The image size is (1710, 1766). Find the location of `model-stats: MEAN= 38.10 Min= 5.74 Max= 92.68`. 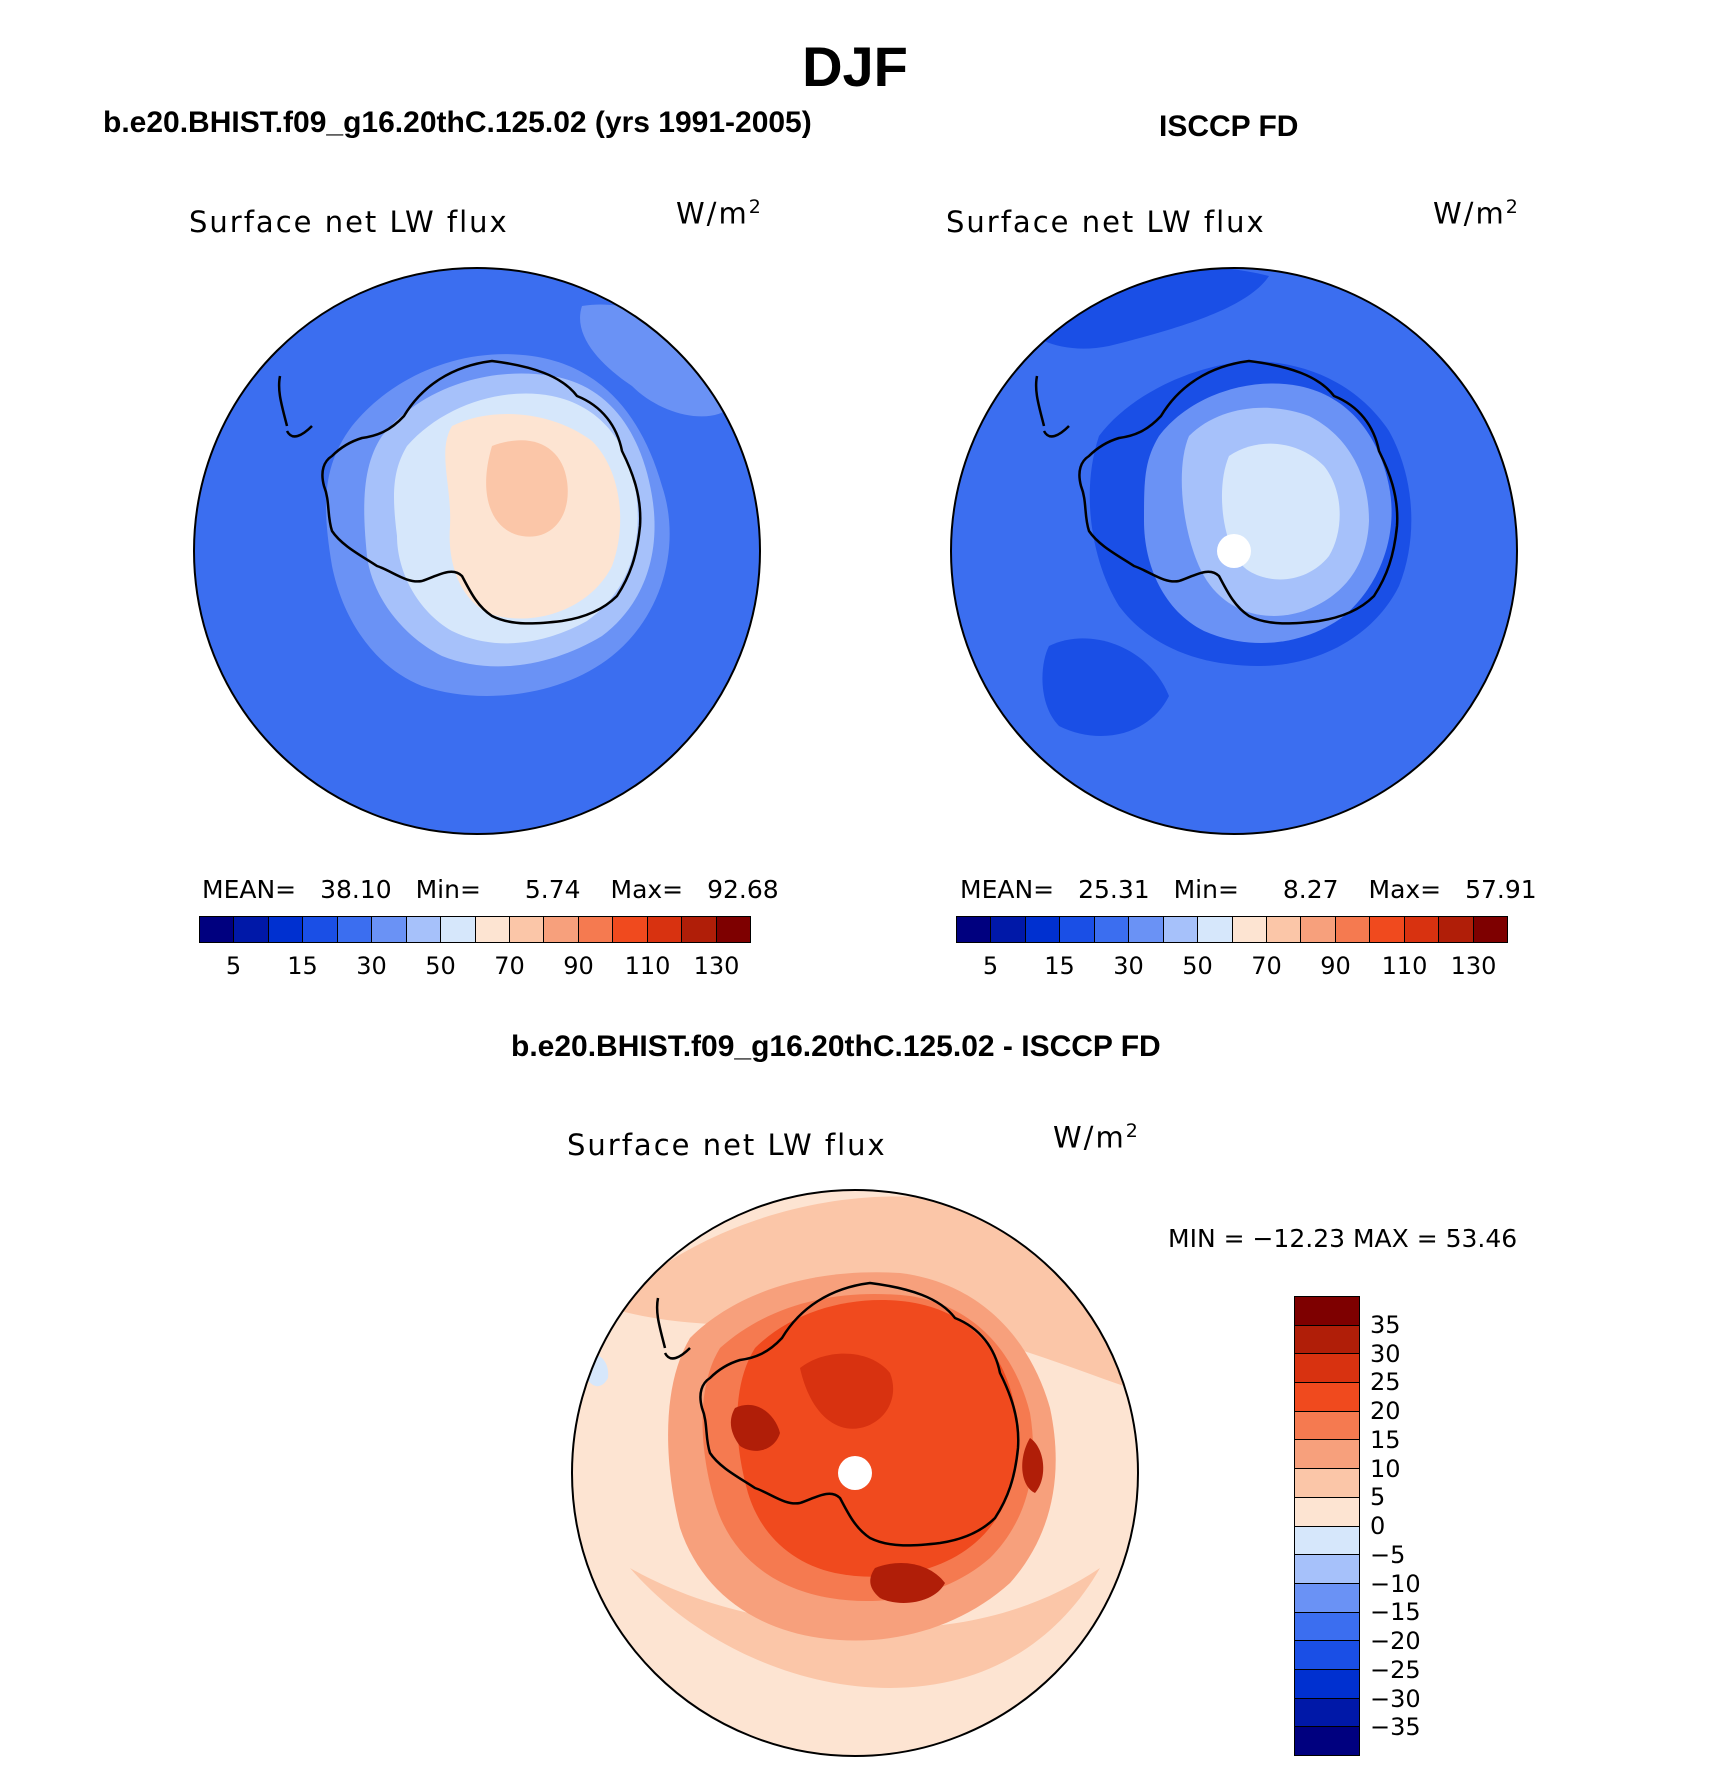

model-stats: MEAN= 38.10 Min= 5.74 Max= 92.68 is located at coordinates (490, 889).